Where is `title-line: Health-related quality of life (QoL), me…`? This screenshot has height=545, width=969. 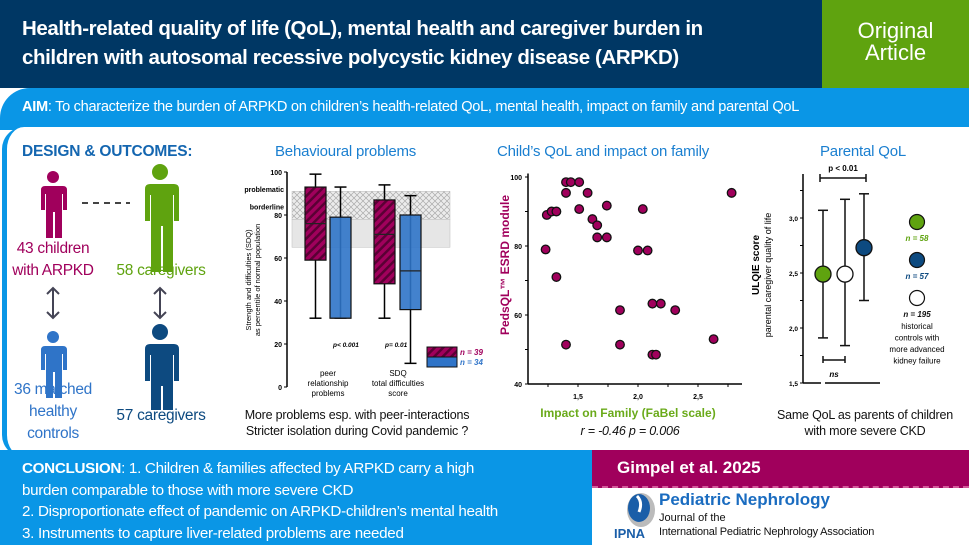
title-line: Health-related quality of life (QoL), me… is located at coordinates (362, 28).